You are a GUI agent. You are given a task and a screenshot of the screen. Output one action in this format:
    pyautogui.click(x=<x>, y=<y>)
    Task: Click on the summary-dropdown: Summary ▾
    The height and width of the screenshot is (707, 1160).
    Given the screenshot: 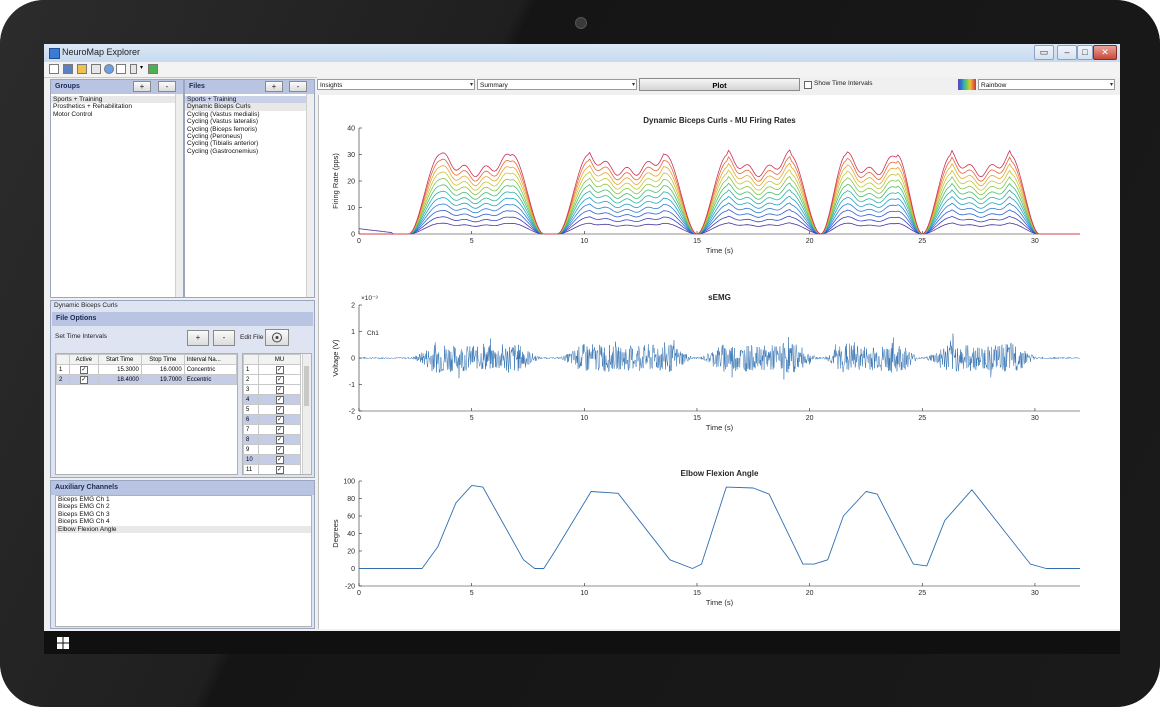 What is the action you would take?
    pyautogui.click(x=557, y=84)
    